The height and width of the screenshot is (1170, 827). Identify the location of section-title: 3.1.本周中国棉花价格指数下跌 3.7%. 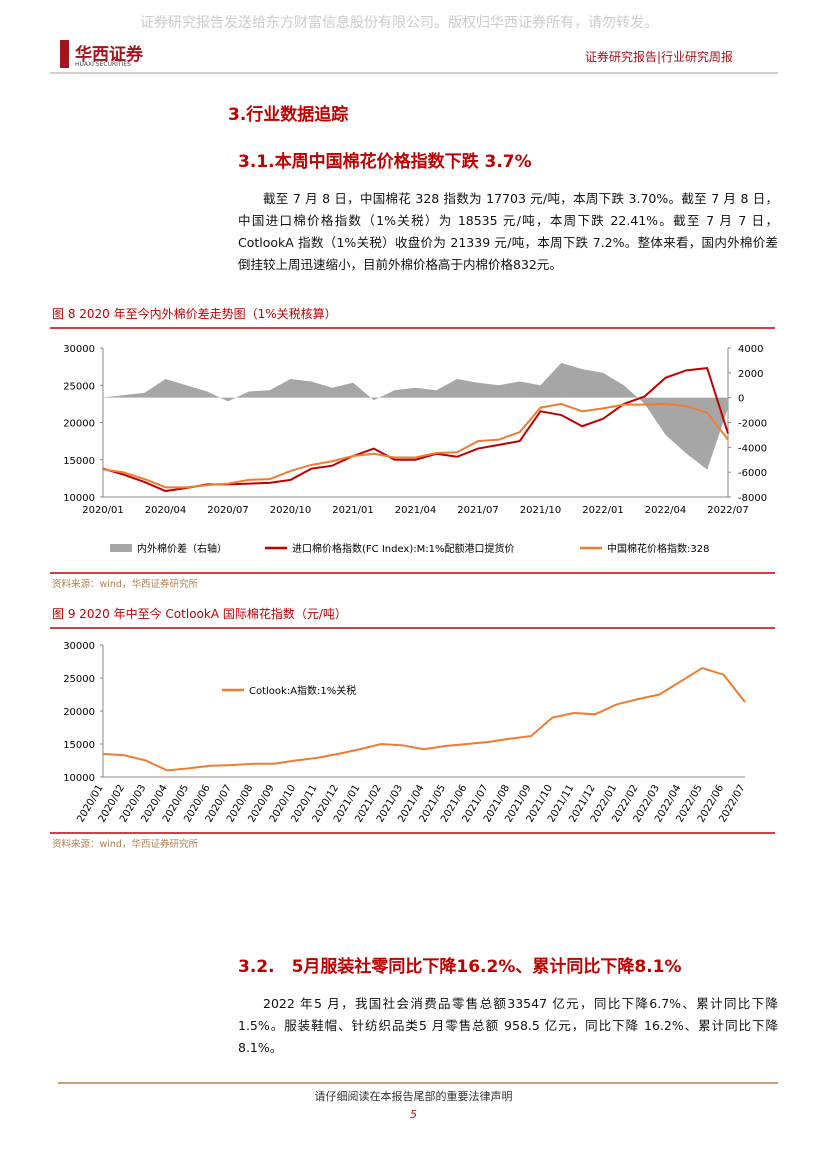
(385, 162).